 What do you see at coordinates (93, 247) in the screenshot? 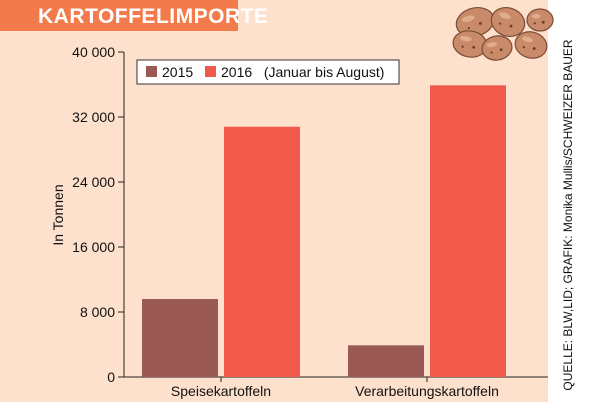
I see `y-tick-label: 16 000` at bounding box center [93, 247].